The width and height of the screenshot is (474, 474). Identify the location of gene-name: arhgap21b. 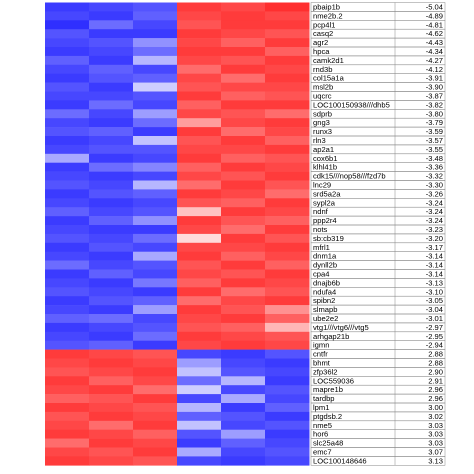
(331, 336).